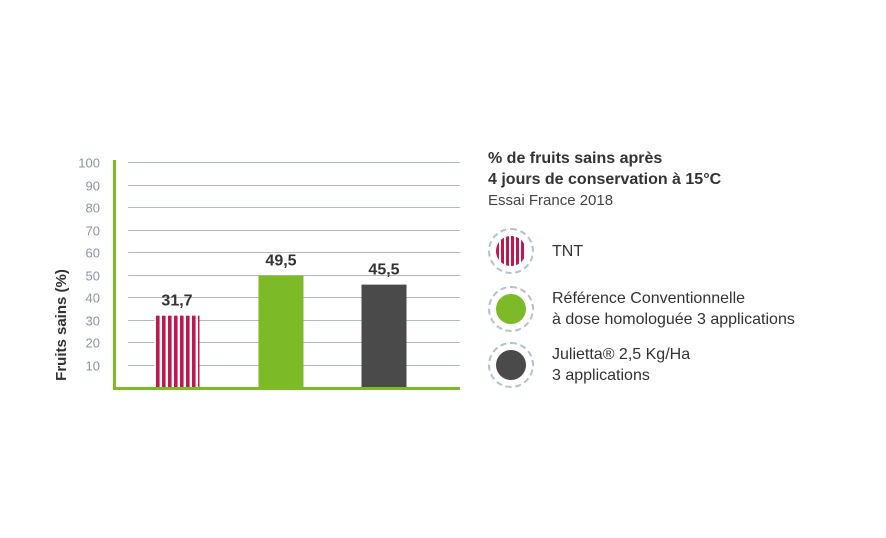  I want to click on chart-title-line-1: % de fruits sains après, so click(575, 158).